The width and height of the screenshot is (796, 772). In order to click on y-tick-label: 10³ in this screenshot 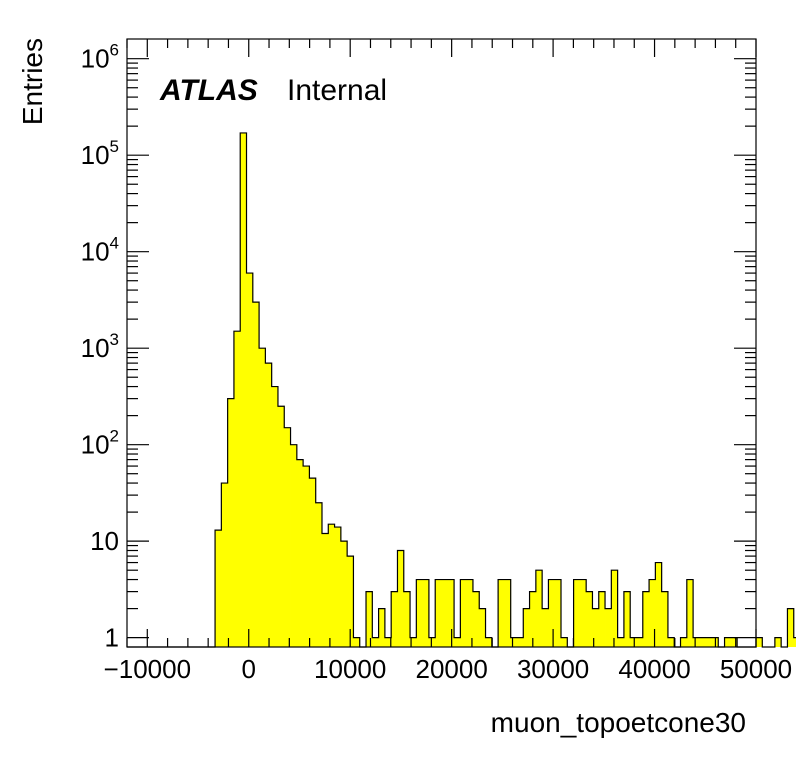, I will do `click(100, 346)`.